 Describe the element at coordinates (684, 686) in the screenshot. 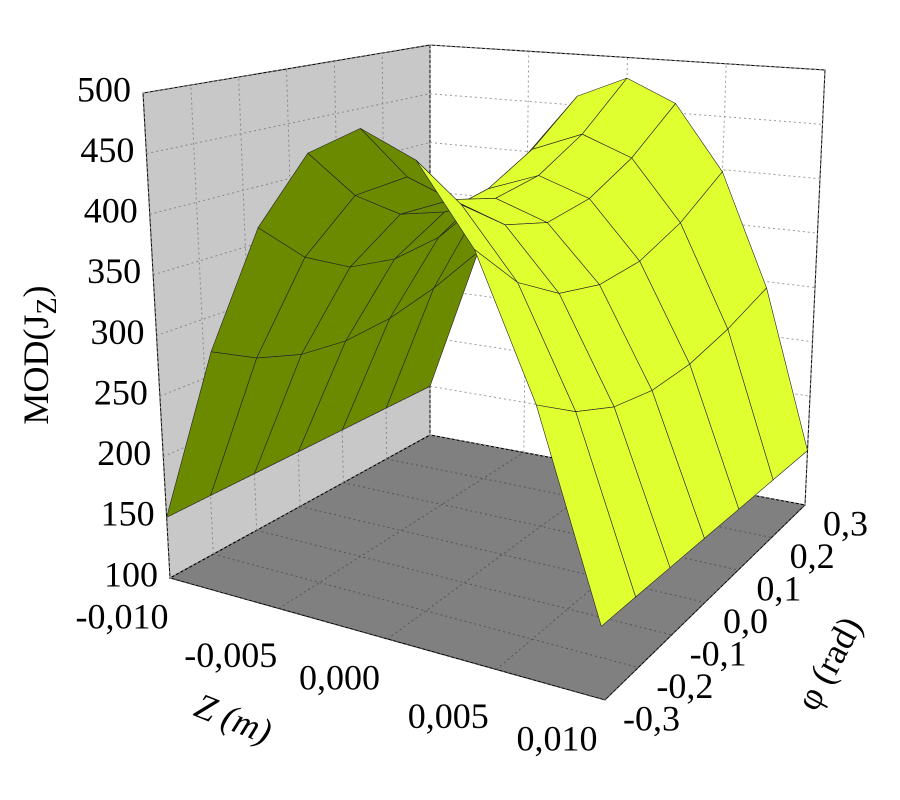

I see `y-tick-label: -0,2` at that location.